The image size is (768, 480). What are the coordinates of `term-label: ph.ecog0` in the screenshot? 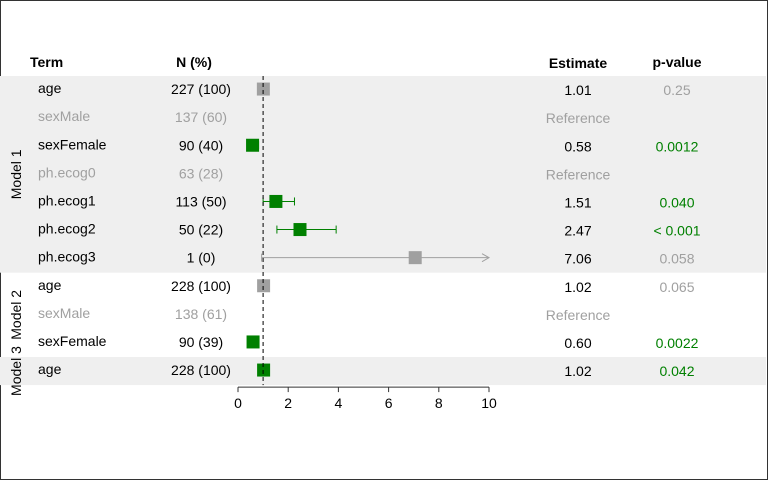 It's located at (67, 172).